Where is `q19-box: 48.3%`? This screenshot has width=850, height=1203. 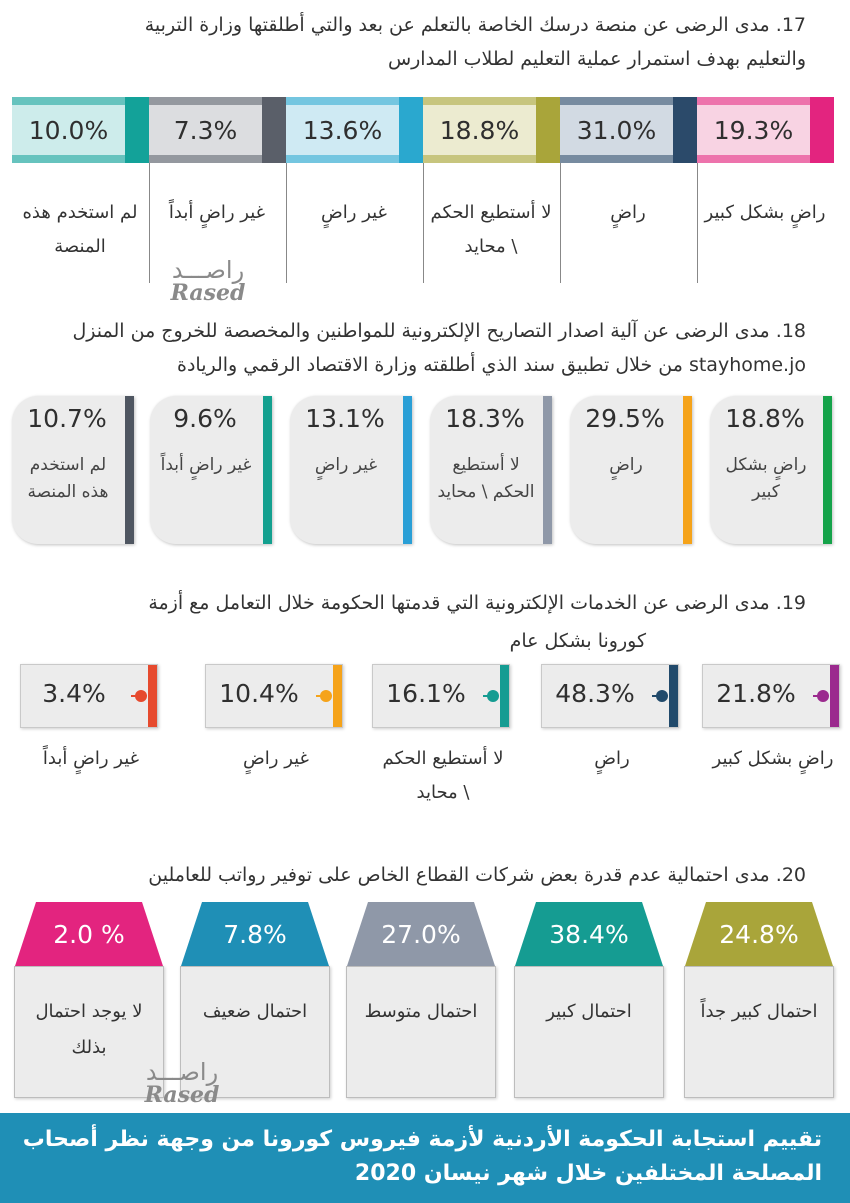
q19-box: 48.3% is located at coordinates (610, 696).